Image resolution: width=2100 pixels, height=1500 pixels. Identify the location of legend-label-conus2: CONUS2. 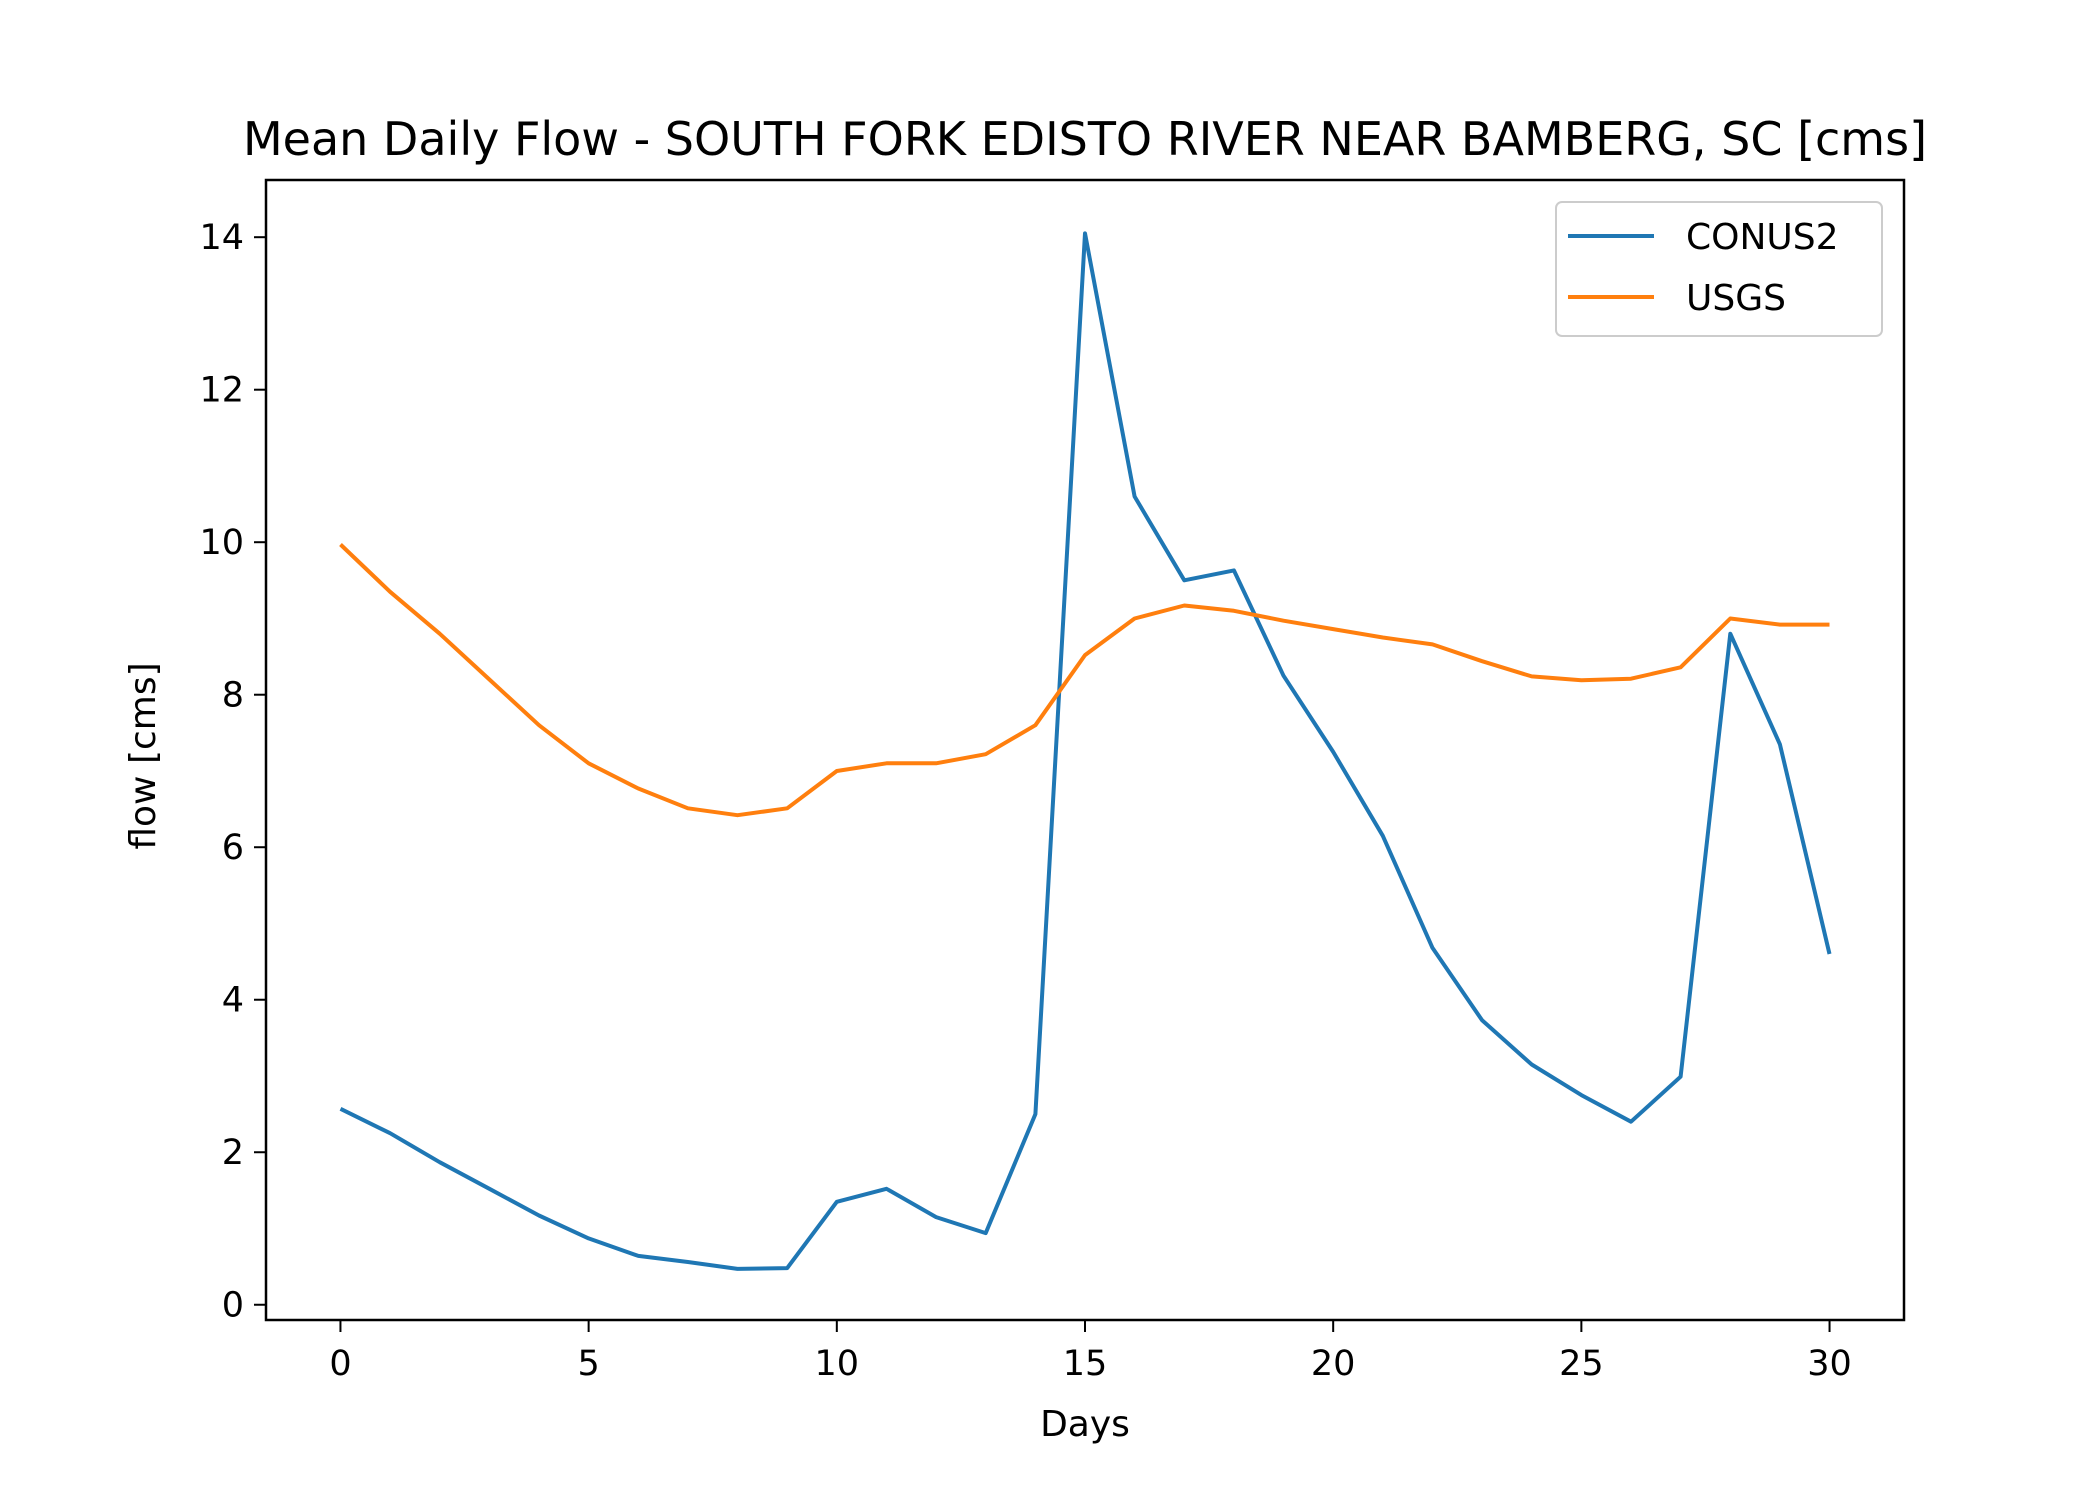
(1762, 237).